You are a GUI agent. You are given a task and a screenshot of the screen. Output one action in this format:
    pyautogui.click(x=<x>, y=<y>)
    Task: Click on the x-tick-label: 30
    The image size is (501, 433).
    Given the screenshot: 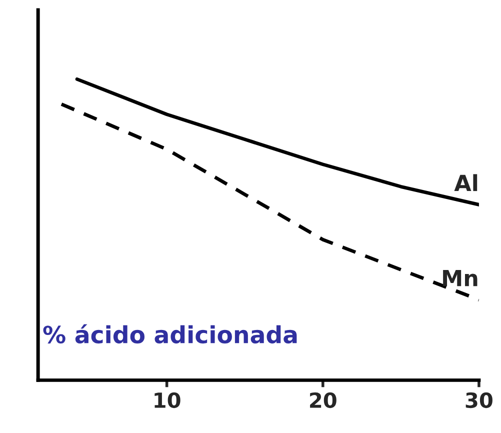 What is the action you would take?
    pyautogui.click(x=479, y=400)
    